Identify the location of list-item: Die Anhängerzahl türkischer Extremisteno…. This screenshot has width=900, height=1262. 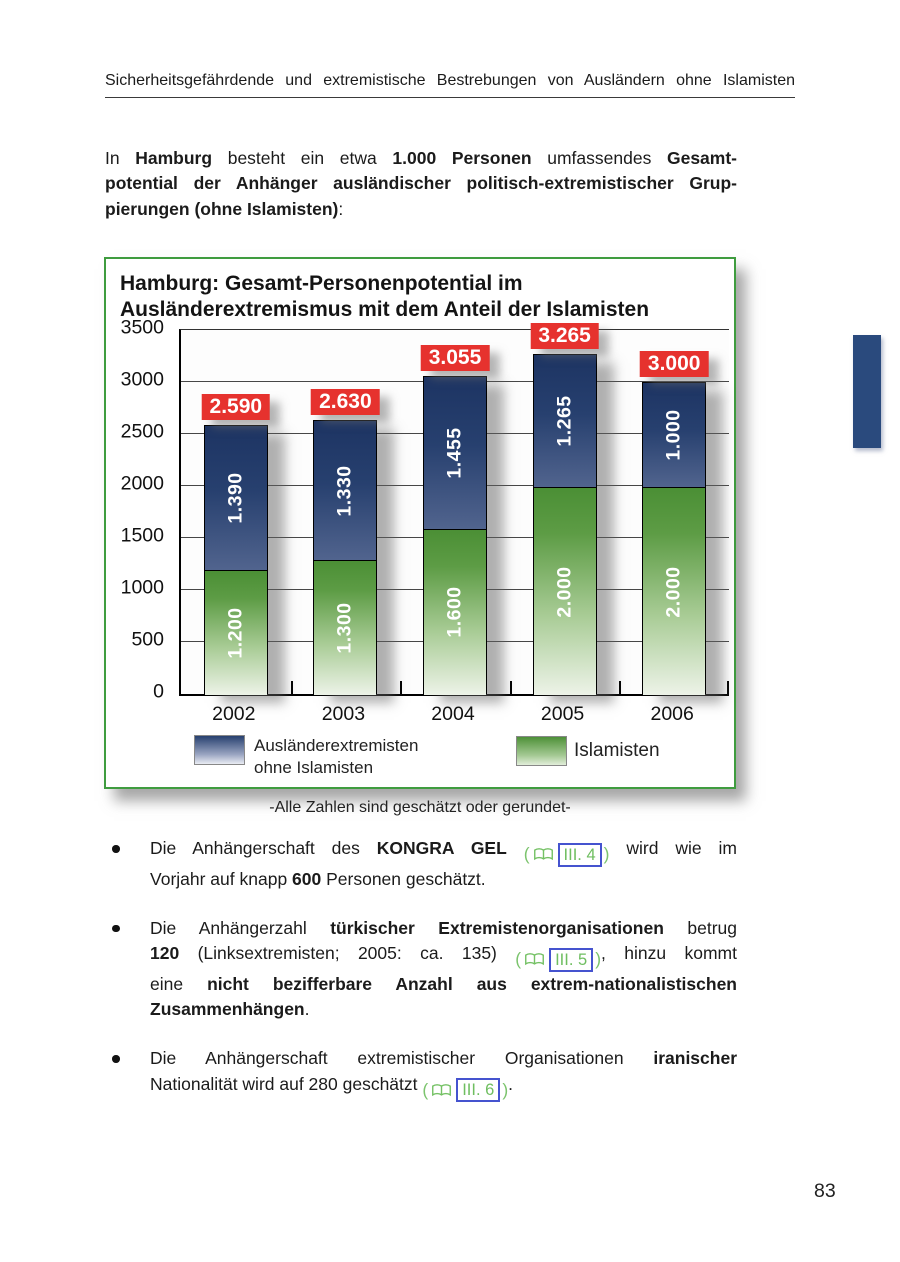
(421, 969).